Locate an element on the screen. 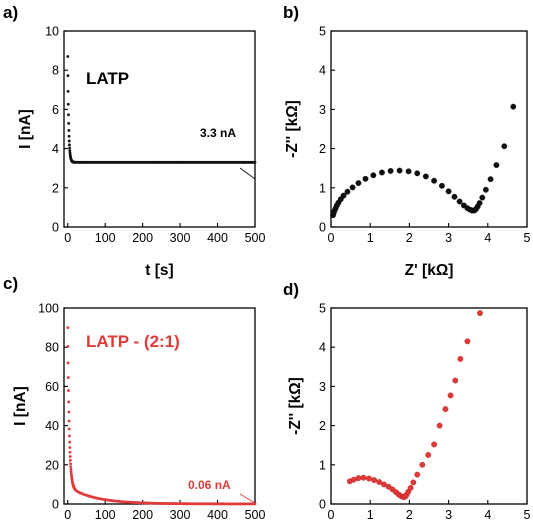  x-tick-label: 5 is located at coordinates (527, 515).